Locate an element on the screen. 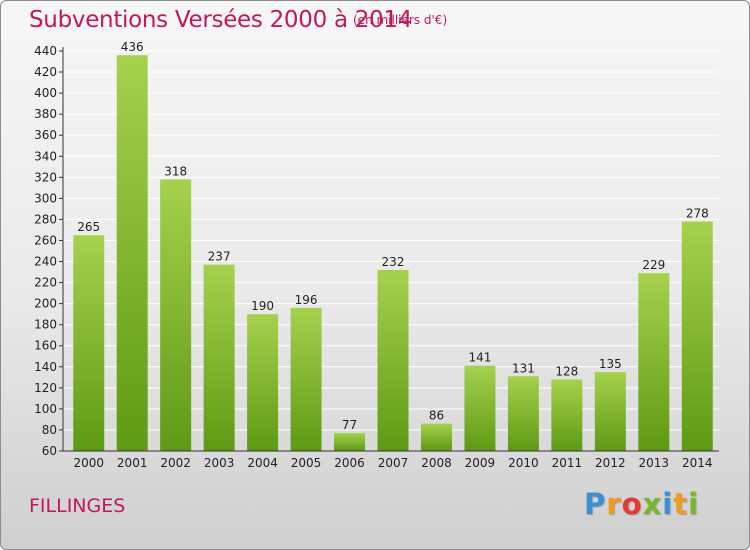  y-tick-label: 320 is located at coordinates (45, 177).